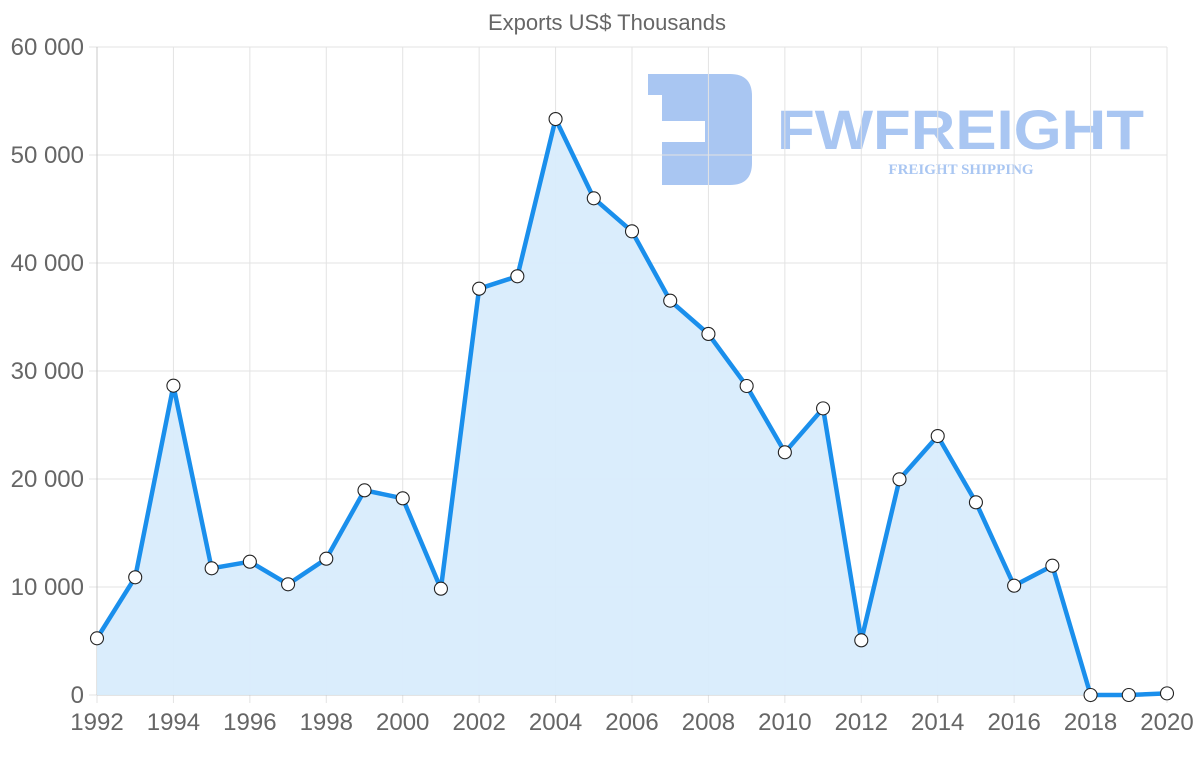 This screenshot has height=768, width=1200. Describe the element at coordinates (211, 568) in the screenshot. I see `data-point: 1995: 11730` at that location.